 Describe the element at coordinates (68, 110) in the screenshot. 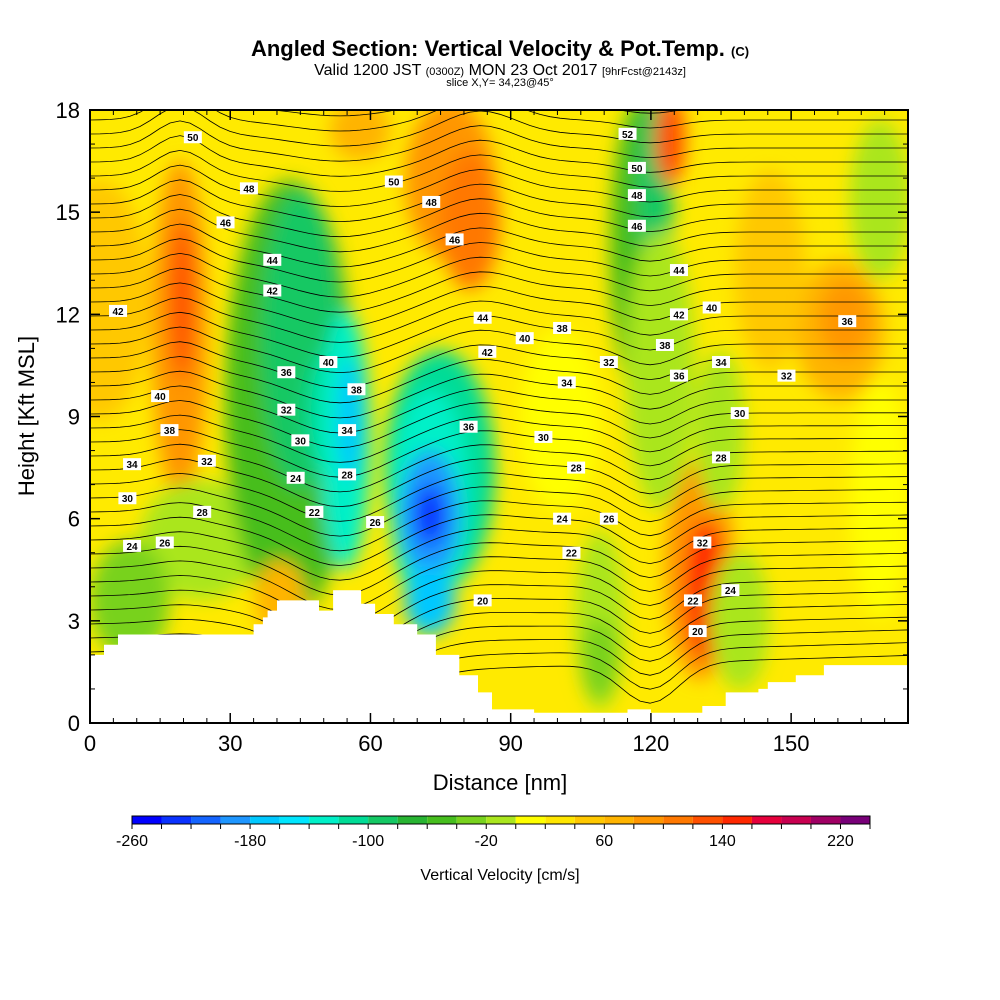

I see `y-tick-label: 18` at that location.